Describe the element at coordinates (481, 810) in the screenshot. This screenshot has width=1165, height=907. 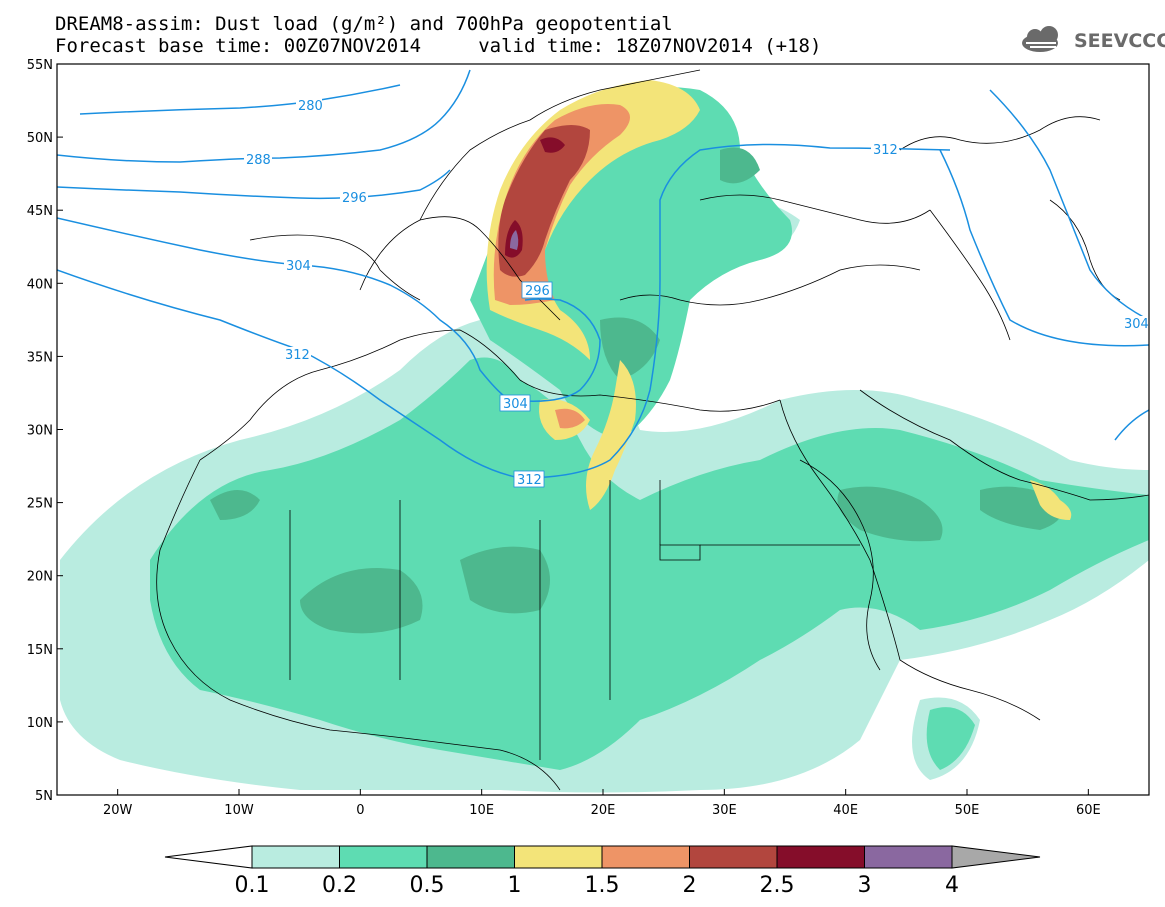
I see `lon-label: 10E` at that location.